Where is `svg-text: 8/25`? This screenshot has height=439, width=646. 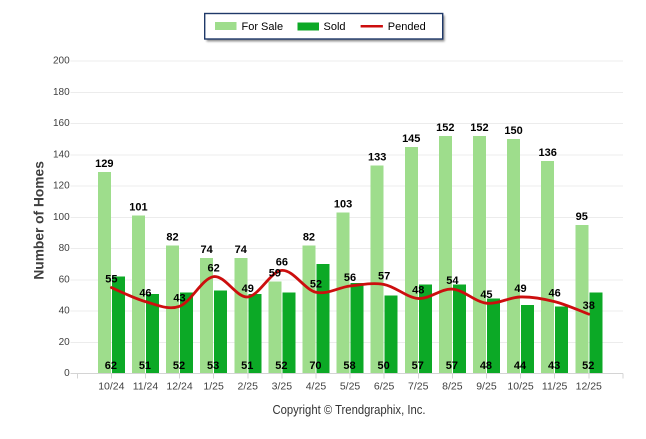 svg-text: 8/25 is located at coordinates (452, 386).